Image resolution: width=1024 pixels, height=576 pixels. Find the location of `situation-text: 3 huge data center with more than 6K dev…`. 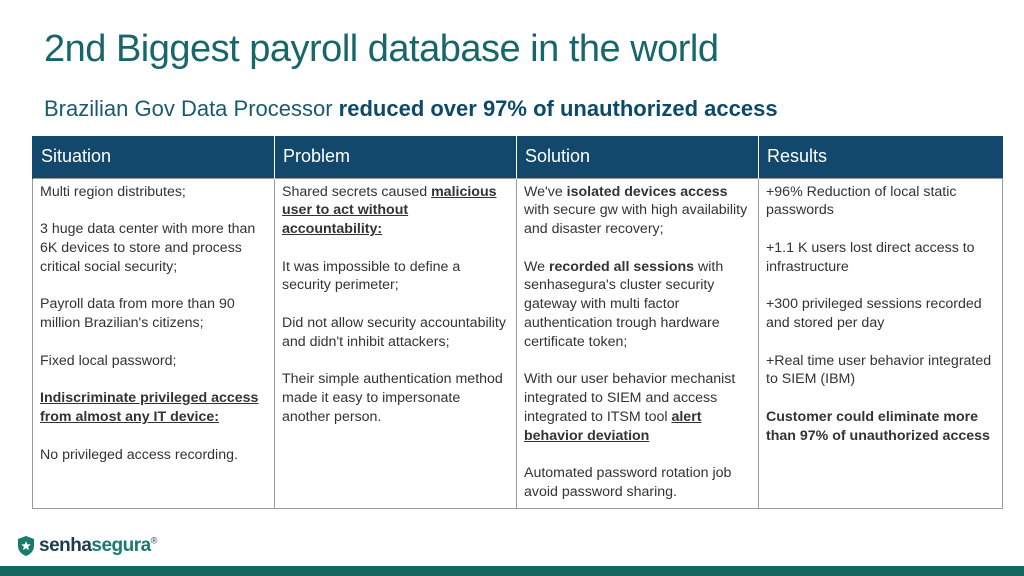

situation-text: 3 huge data center with more than 6K dev… is located at coordinates (148, 248).